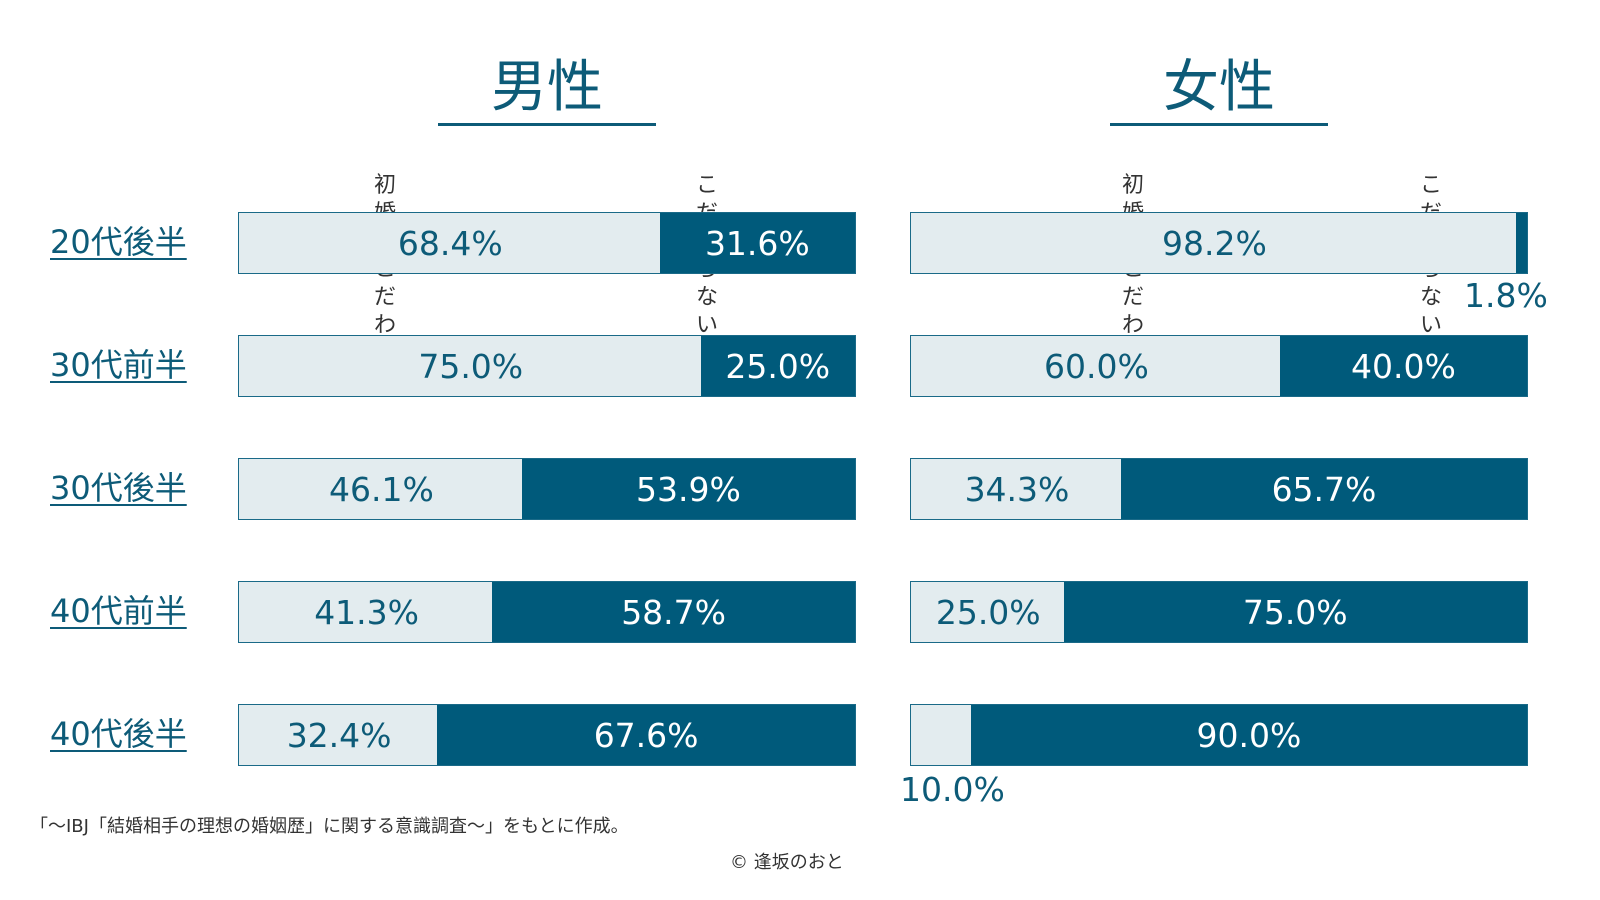 Image resolution: width=1600 pixels, height=900 pixels. I want to click on bar-segment-no-preference: 67.6%, so click(646, 735).